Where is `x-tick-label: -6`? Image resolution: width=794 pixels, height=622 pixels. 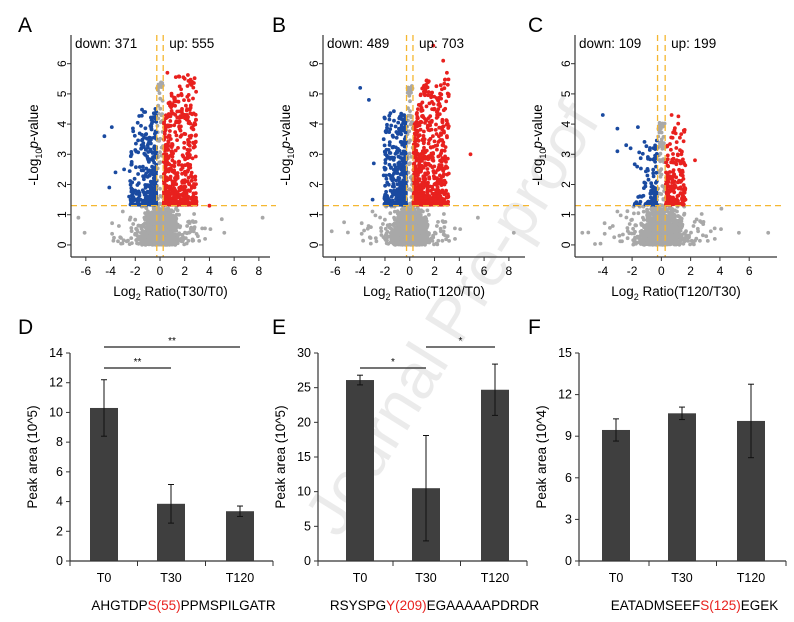 x-tick-label: -6 is located at coordinates (85, 271).